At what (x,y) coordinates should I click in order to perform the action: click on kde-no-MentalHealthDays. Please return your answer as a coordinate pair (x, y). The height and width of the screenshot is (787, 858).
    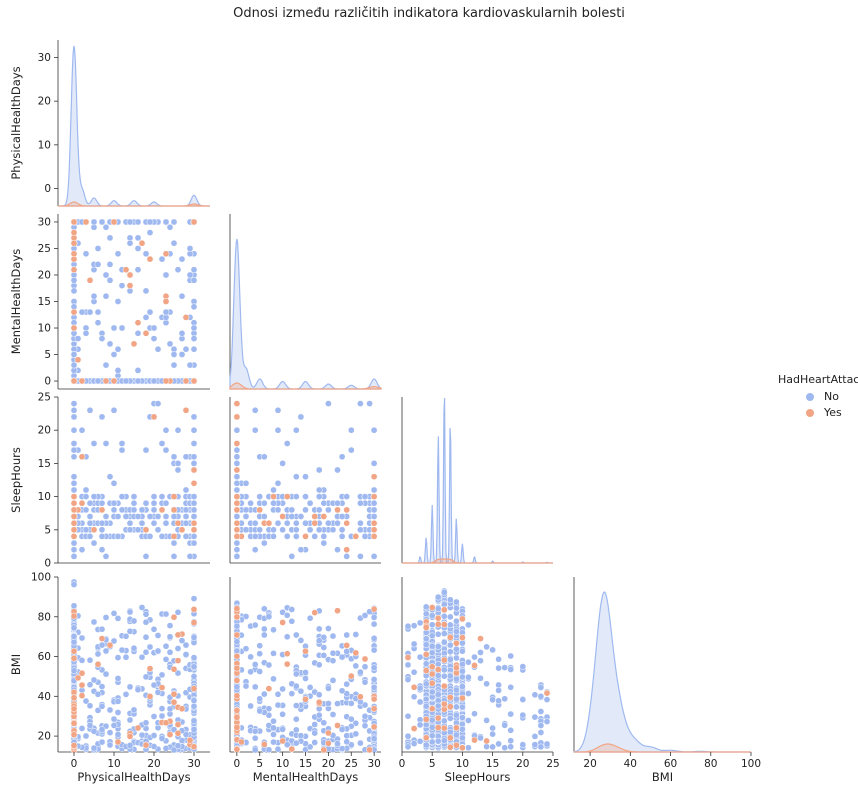
    Looking at the image, I should click on (305, 314).